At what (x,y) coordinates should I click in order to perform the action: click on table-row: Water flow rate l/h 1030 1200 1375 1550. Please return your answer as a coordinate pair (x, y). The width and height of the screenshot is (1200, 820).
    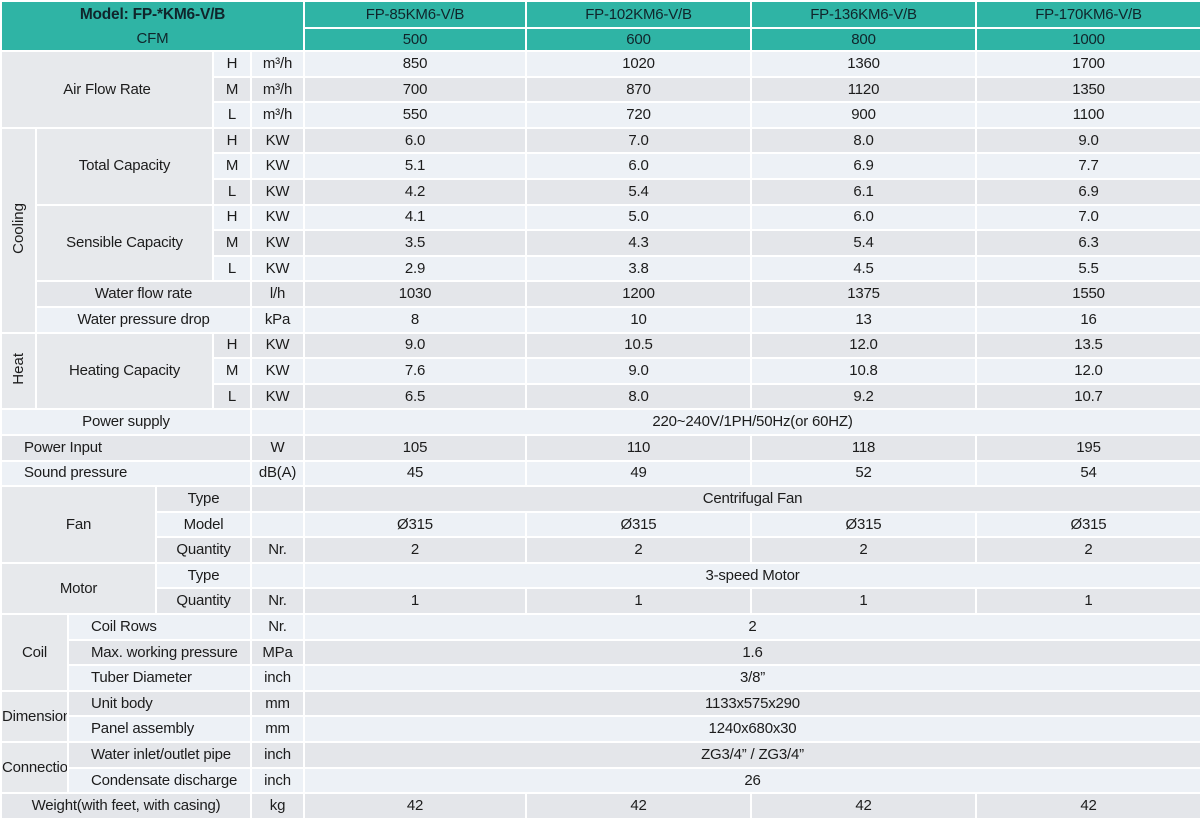
    Looking at the image, I should click on (600, 294).